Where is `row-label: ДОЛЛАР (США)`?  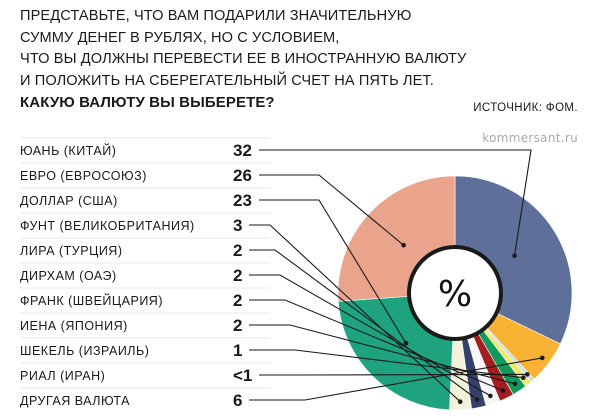 row-label: ДОЛЛАР (США) is located at coordinates (69, 201).